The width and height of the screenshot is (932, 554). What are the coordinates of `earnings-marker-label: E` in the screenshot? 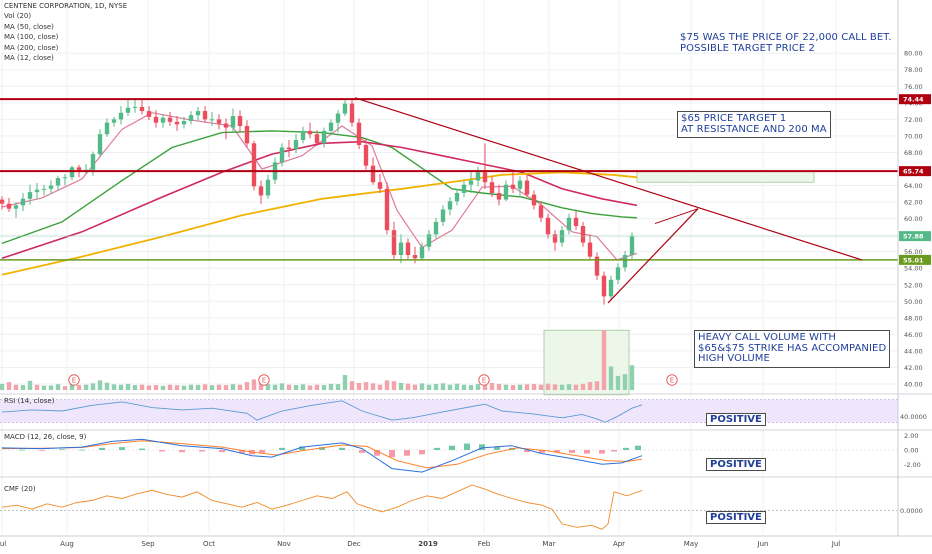 It's located at (74, 381).